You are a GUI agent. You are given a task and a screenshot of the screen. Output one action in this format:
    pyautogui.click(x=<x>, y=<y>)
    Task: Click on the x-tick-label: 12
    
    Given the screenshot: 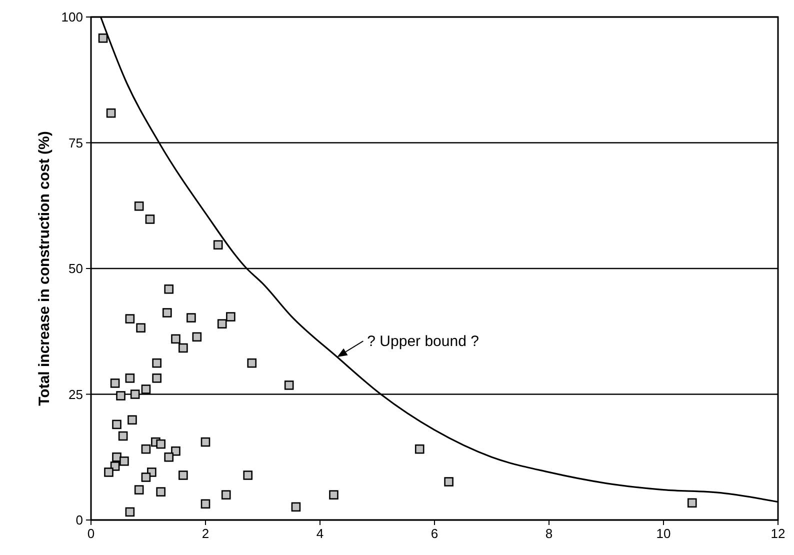 What is the action you would take?
    pyautogui.click(x=778, y=533)
    